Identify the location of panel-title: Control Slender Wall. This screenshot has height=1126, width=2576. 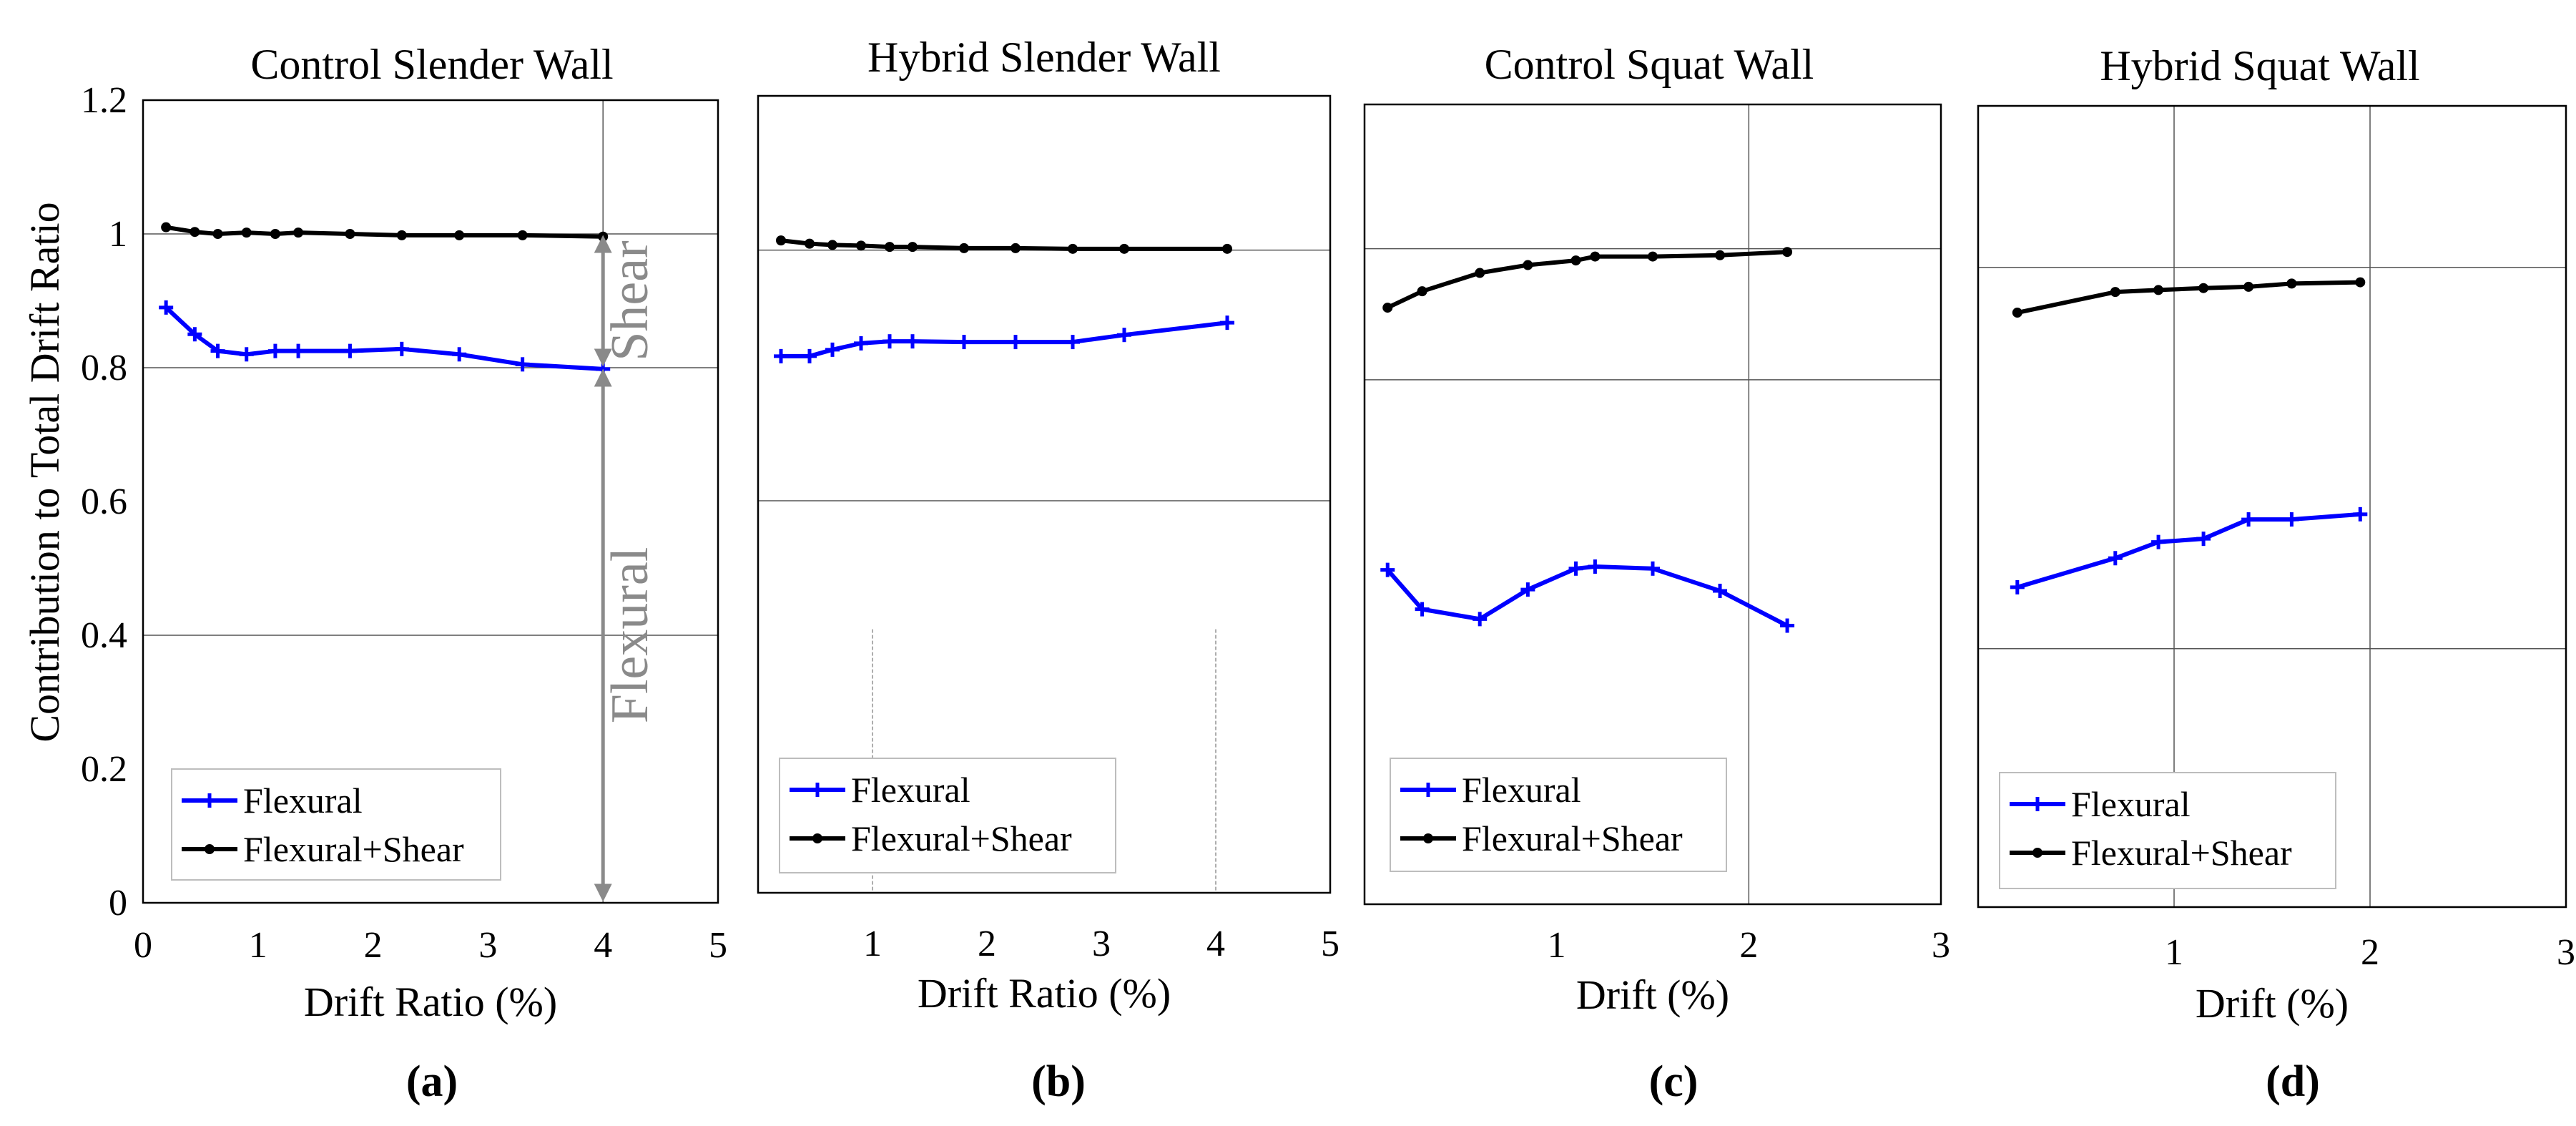
(432, 64).